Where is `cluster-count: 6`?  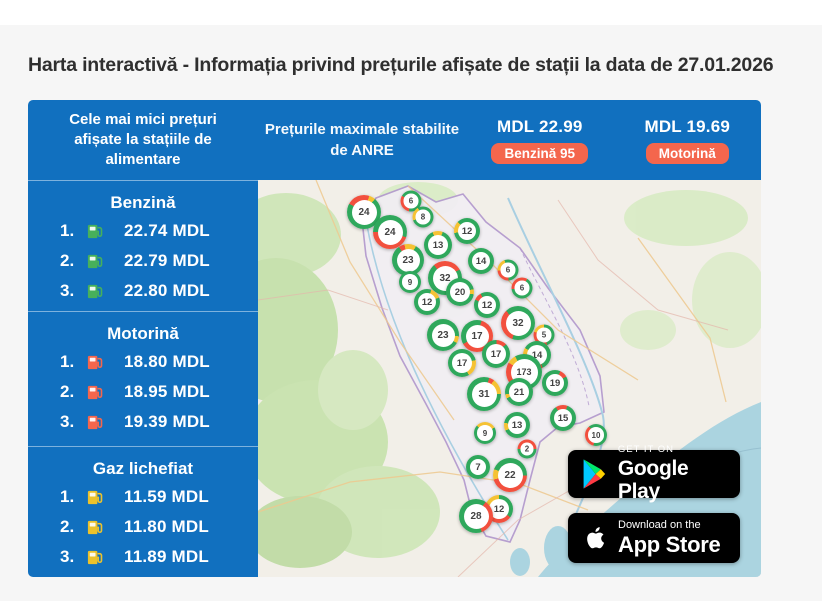 cluster-count: 6 is located at coordinates (411, 201).